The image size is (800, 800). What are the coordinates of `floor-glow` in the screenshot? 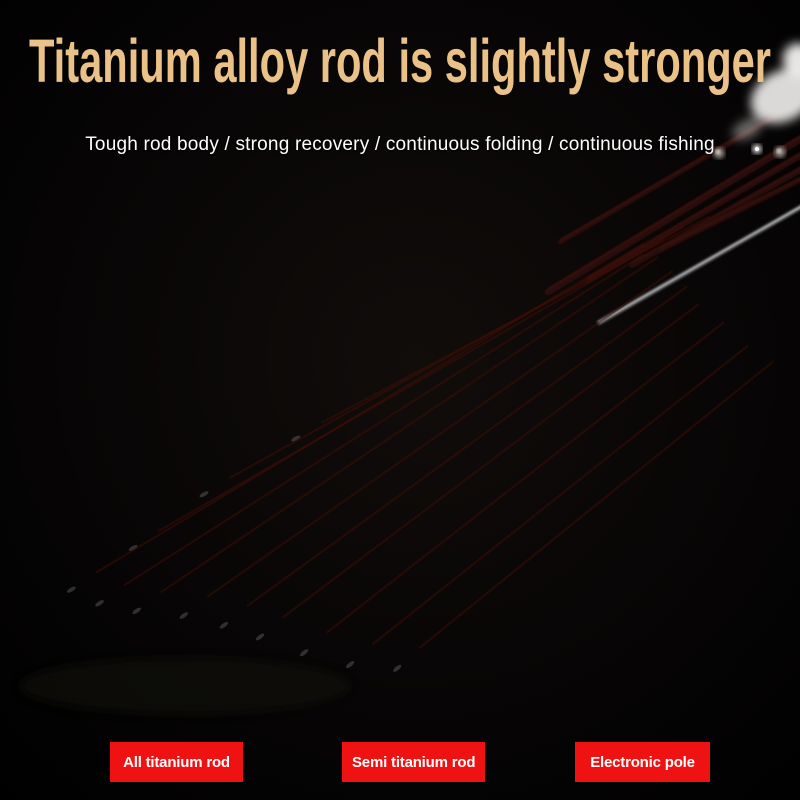 It's located at (185, 686).